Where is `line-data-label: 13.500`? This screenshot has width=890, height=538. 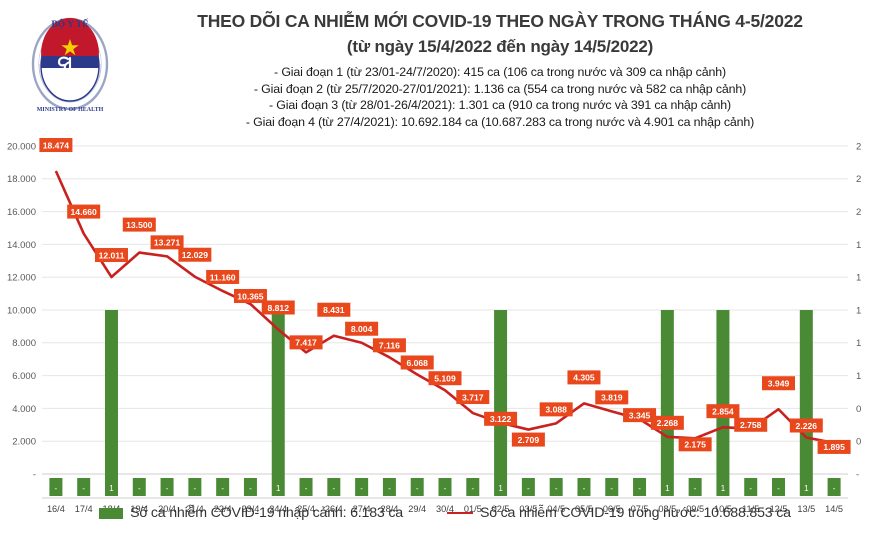
line-data-label: 13.500 is located at coordinates (139, 224).